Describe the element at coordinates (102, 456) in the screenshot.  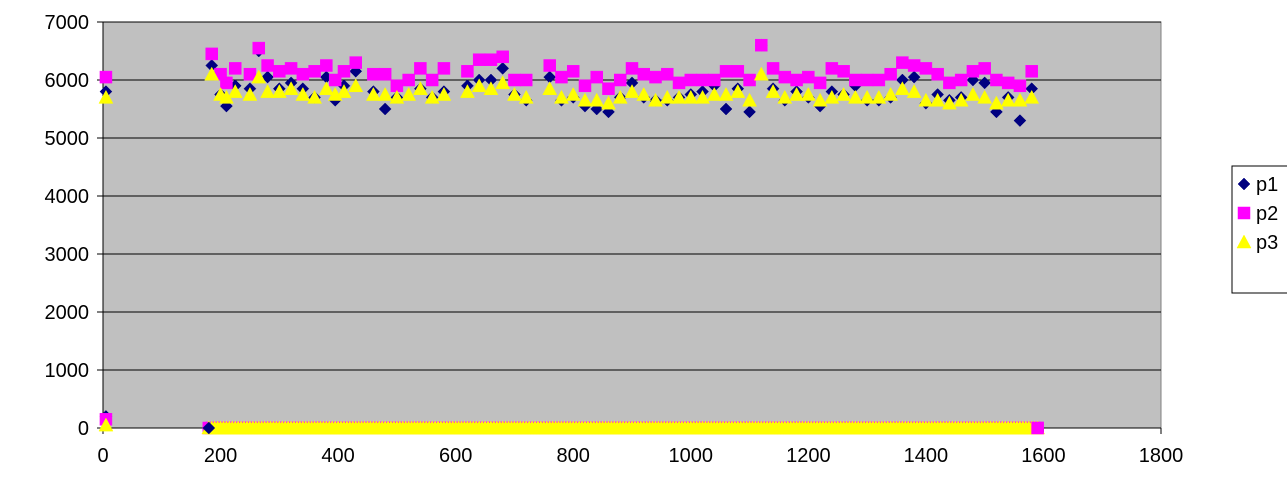
I see `x-tick-label: 0` at that location.